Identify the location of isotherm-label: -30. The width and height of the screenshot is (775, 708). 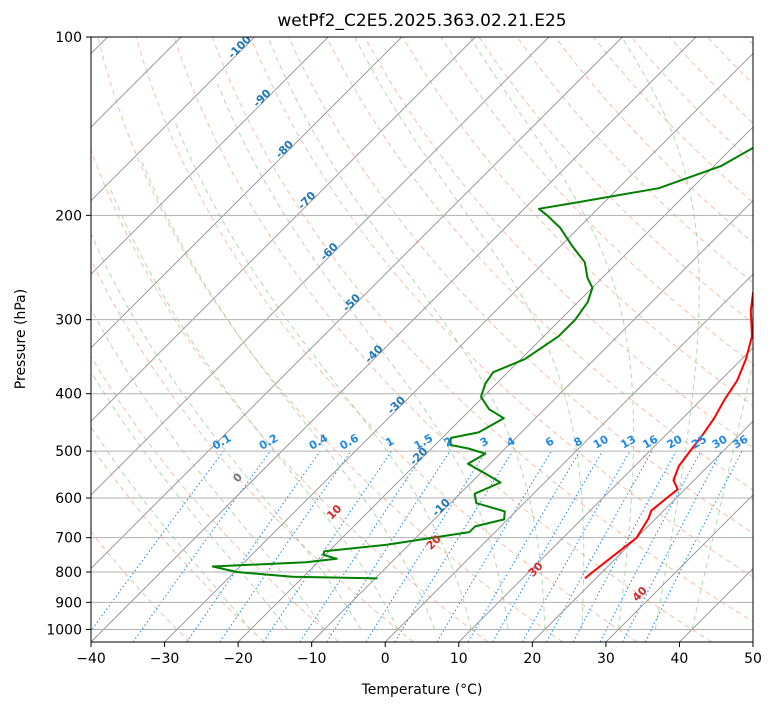
(396, 404).